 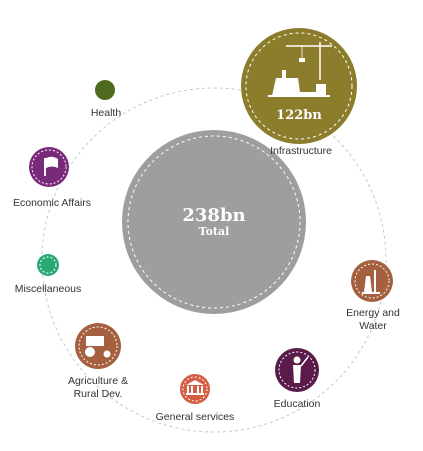 I want to click on education-node, so click(x=297, y=370).